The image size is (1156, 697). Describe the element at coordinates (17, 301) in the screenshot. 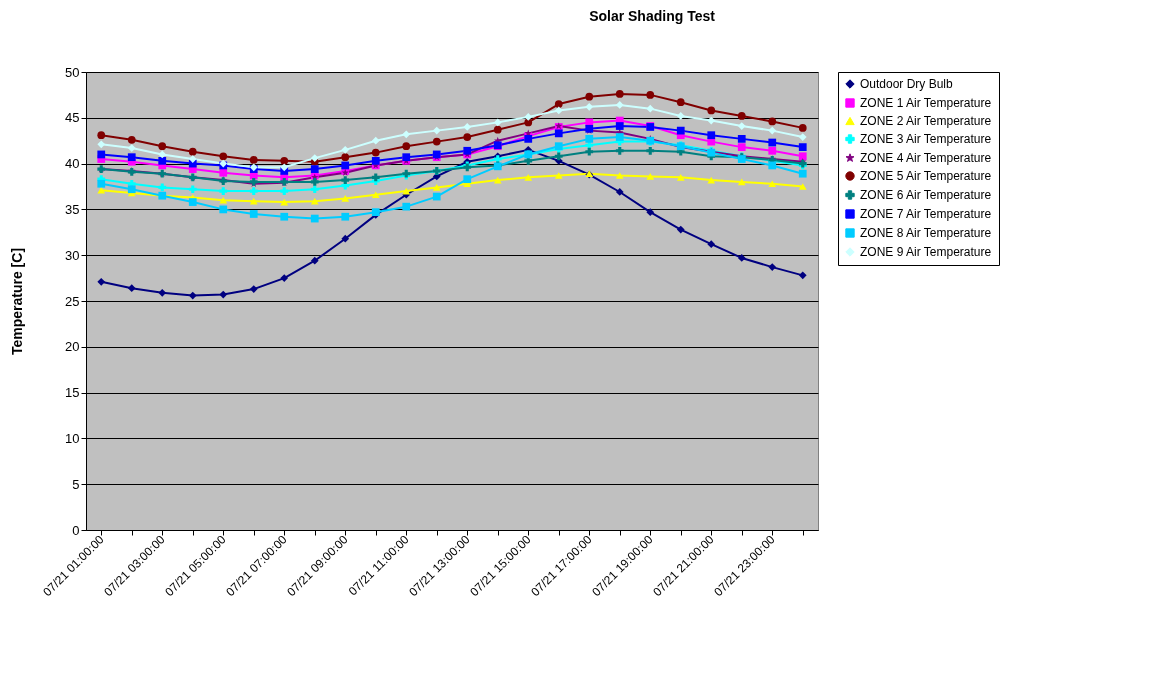

I see `y-axis-title: Temperature [C]` at that location.